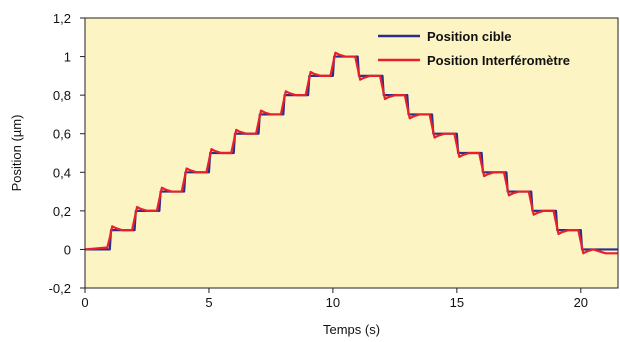 The image size is (620, 342). I want to click on x-tick-label: 0, so click(84, 302).